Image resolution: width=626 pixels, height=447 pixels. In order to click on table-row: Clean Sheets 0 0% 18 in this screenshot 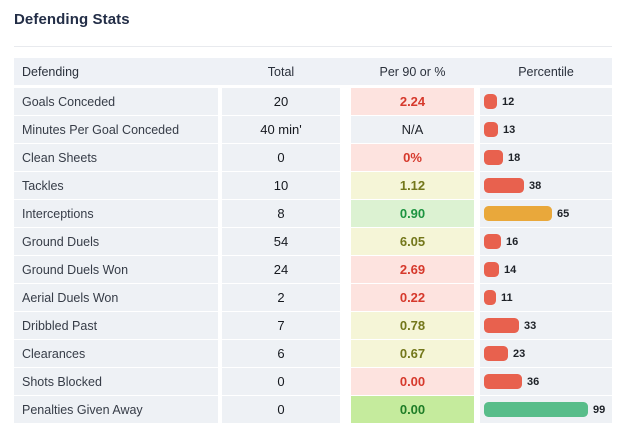, I will do `click(313, 157)`.